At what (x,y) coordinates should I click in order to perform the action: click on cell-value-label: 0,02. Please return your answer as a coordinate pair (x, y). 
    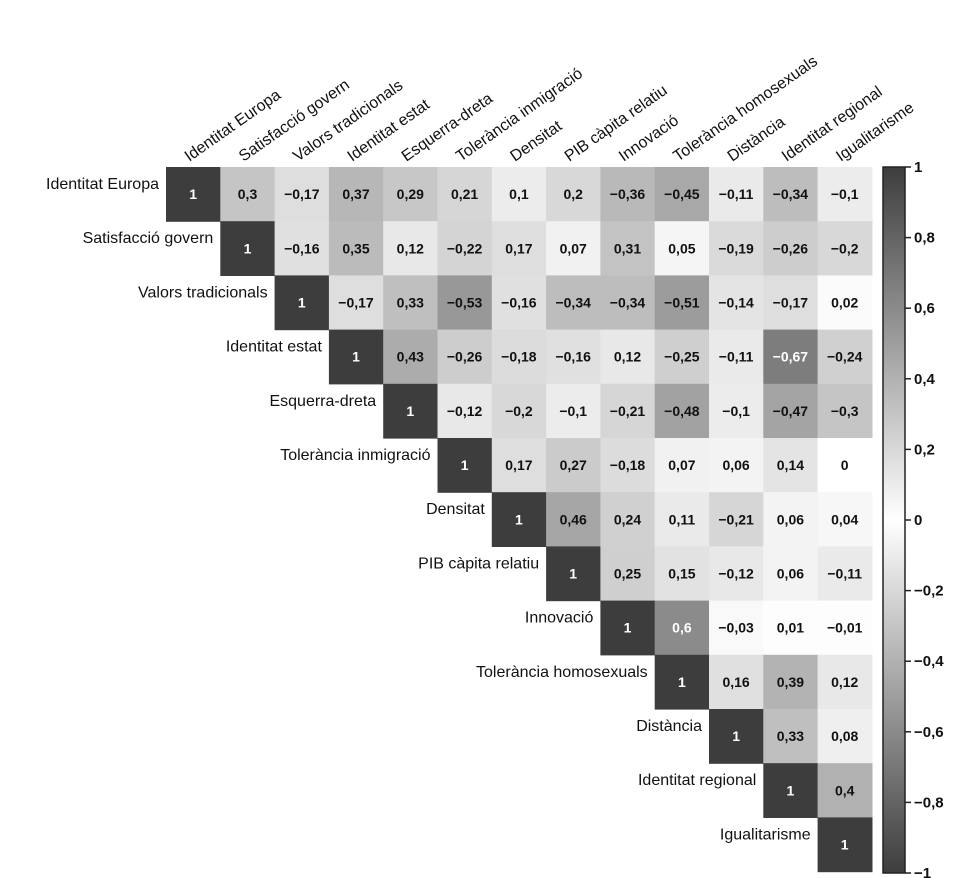
    Looking at the image, I should click on (844, 303).